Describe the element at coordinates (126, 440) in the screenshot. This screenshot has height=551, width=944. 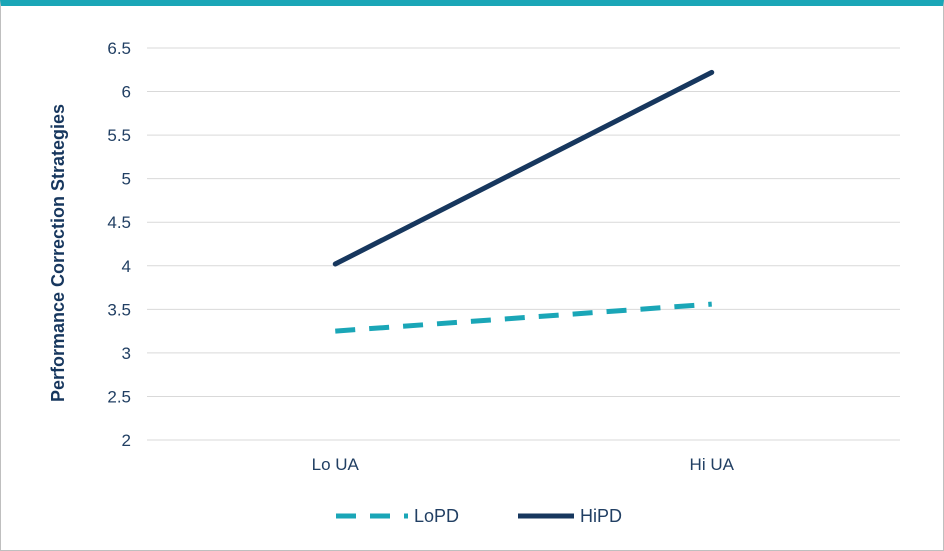
I see `y-tick-label: 2` at that location.